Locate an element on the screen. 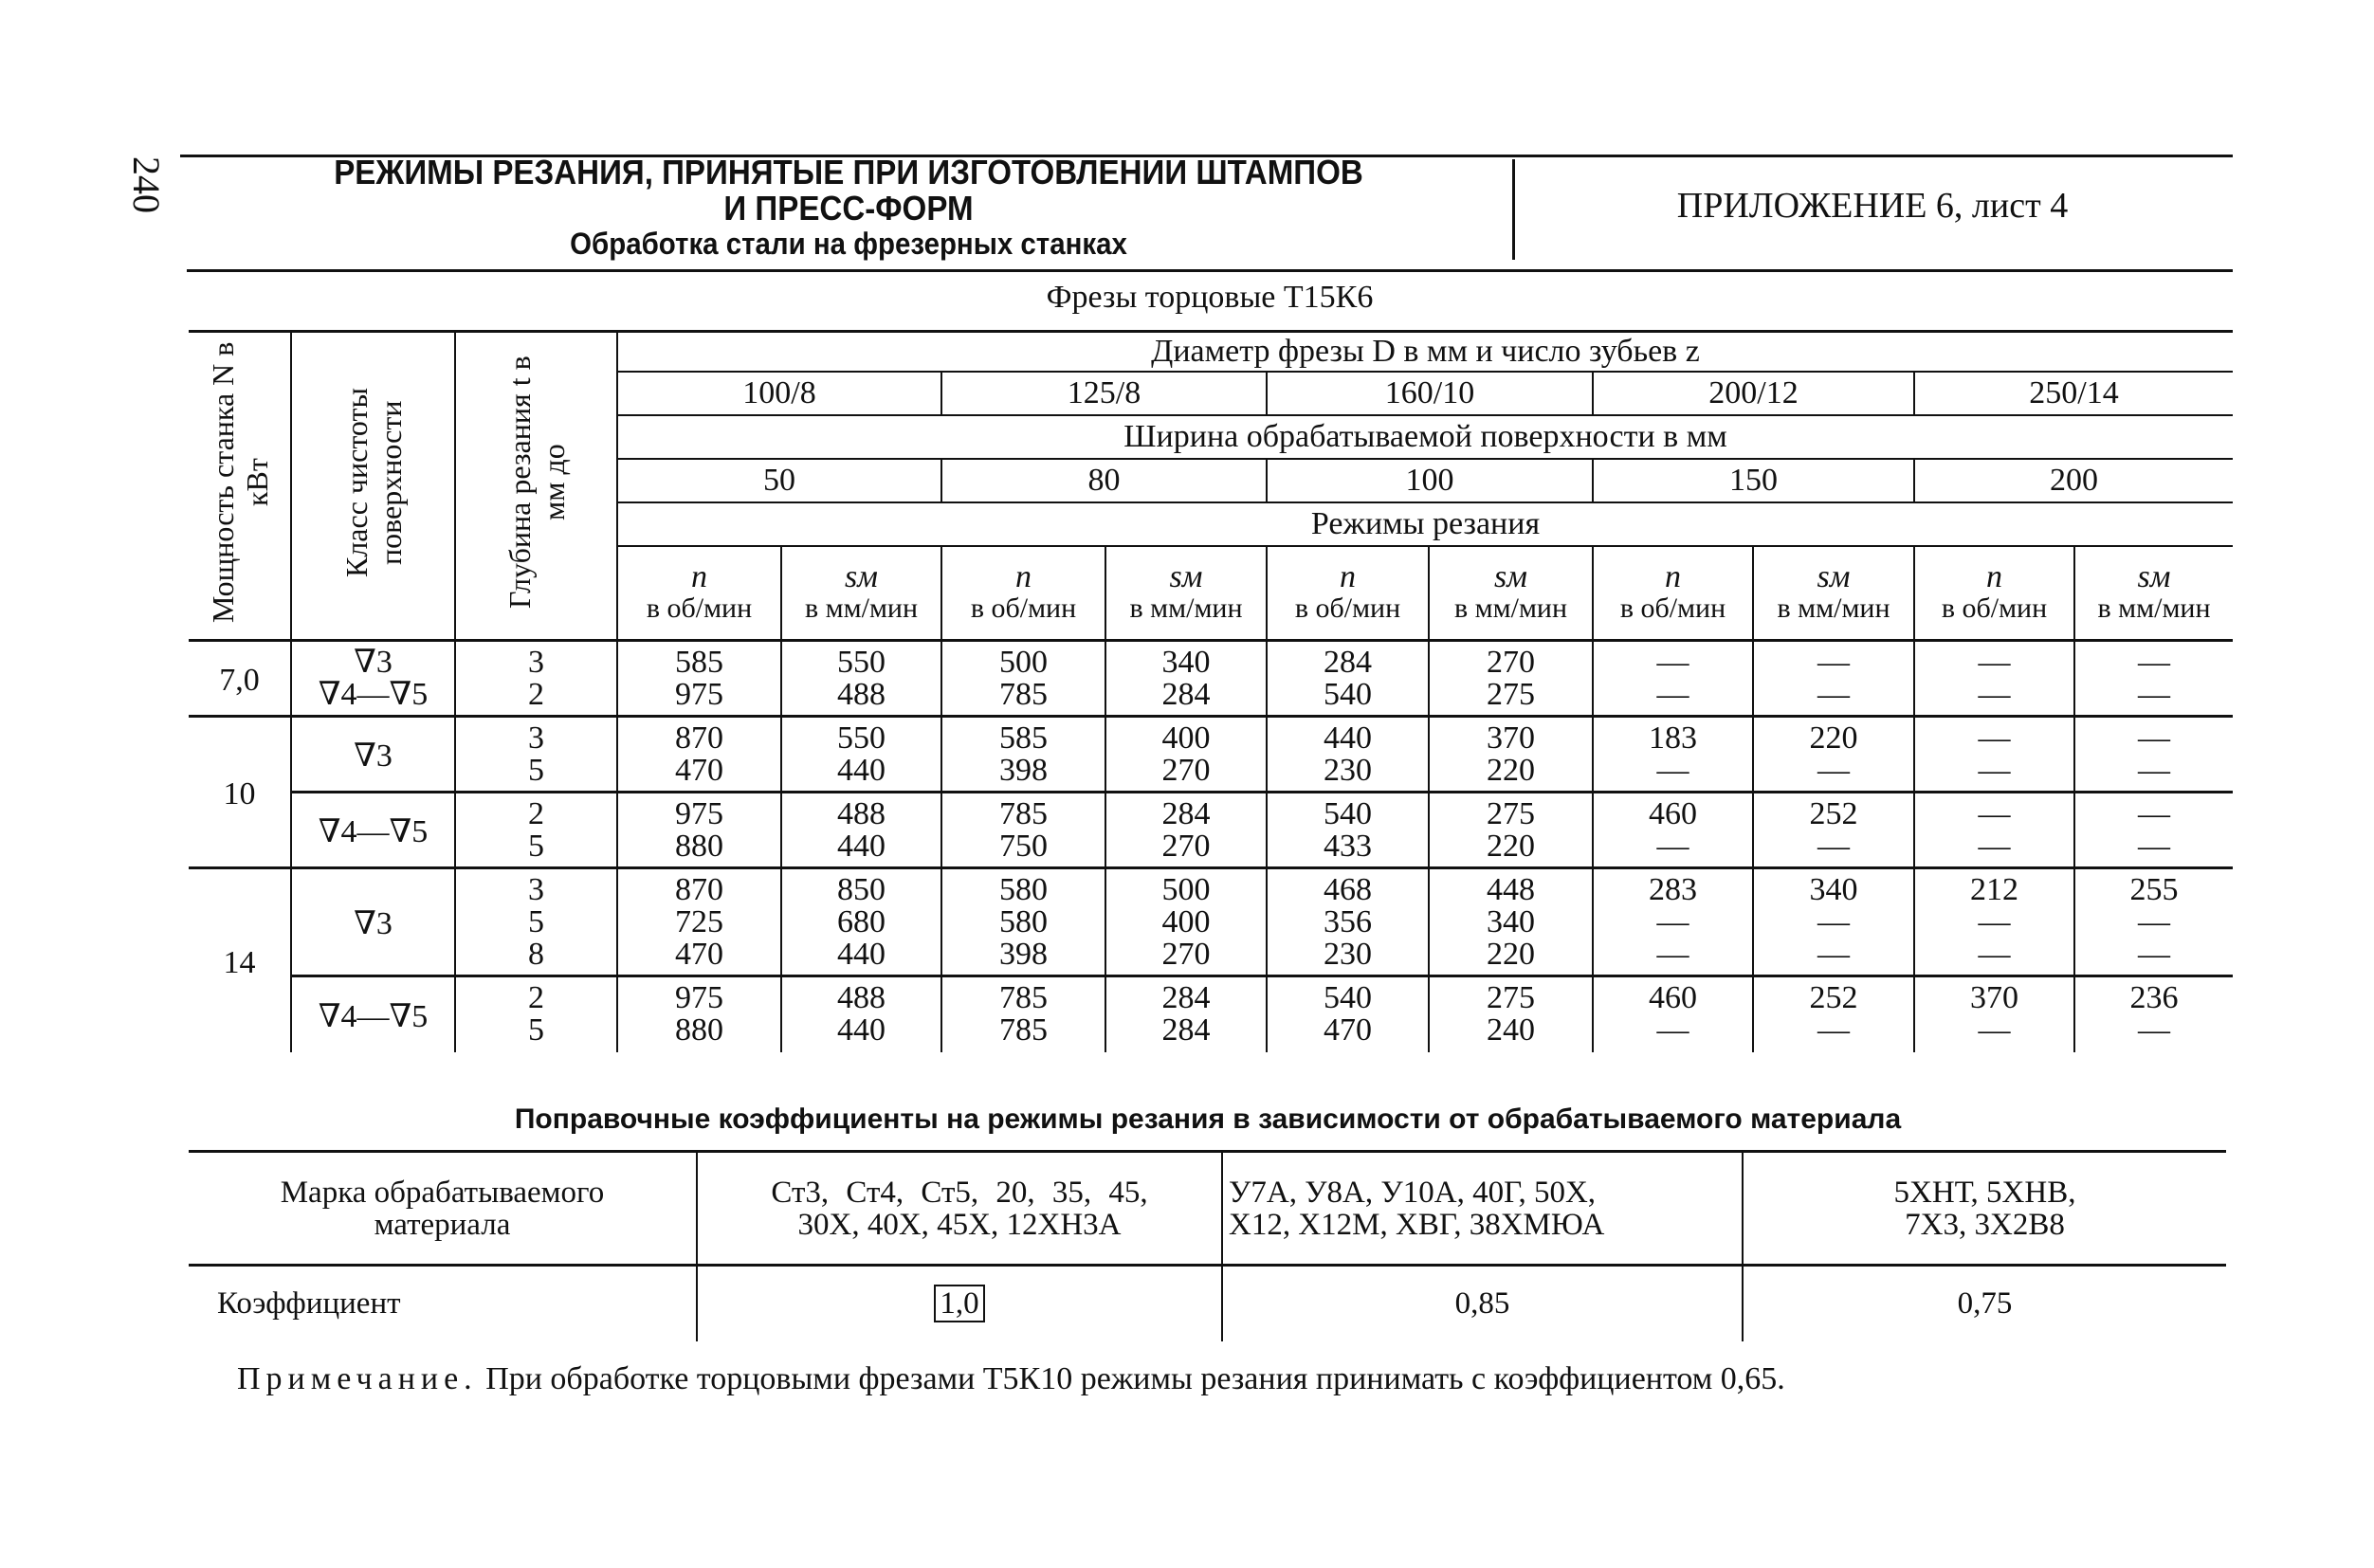  rpm-cell: 370— is located at coordinates (1993, 1013).